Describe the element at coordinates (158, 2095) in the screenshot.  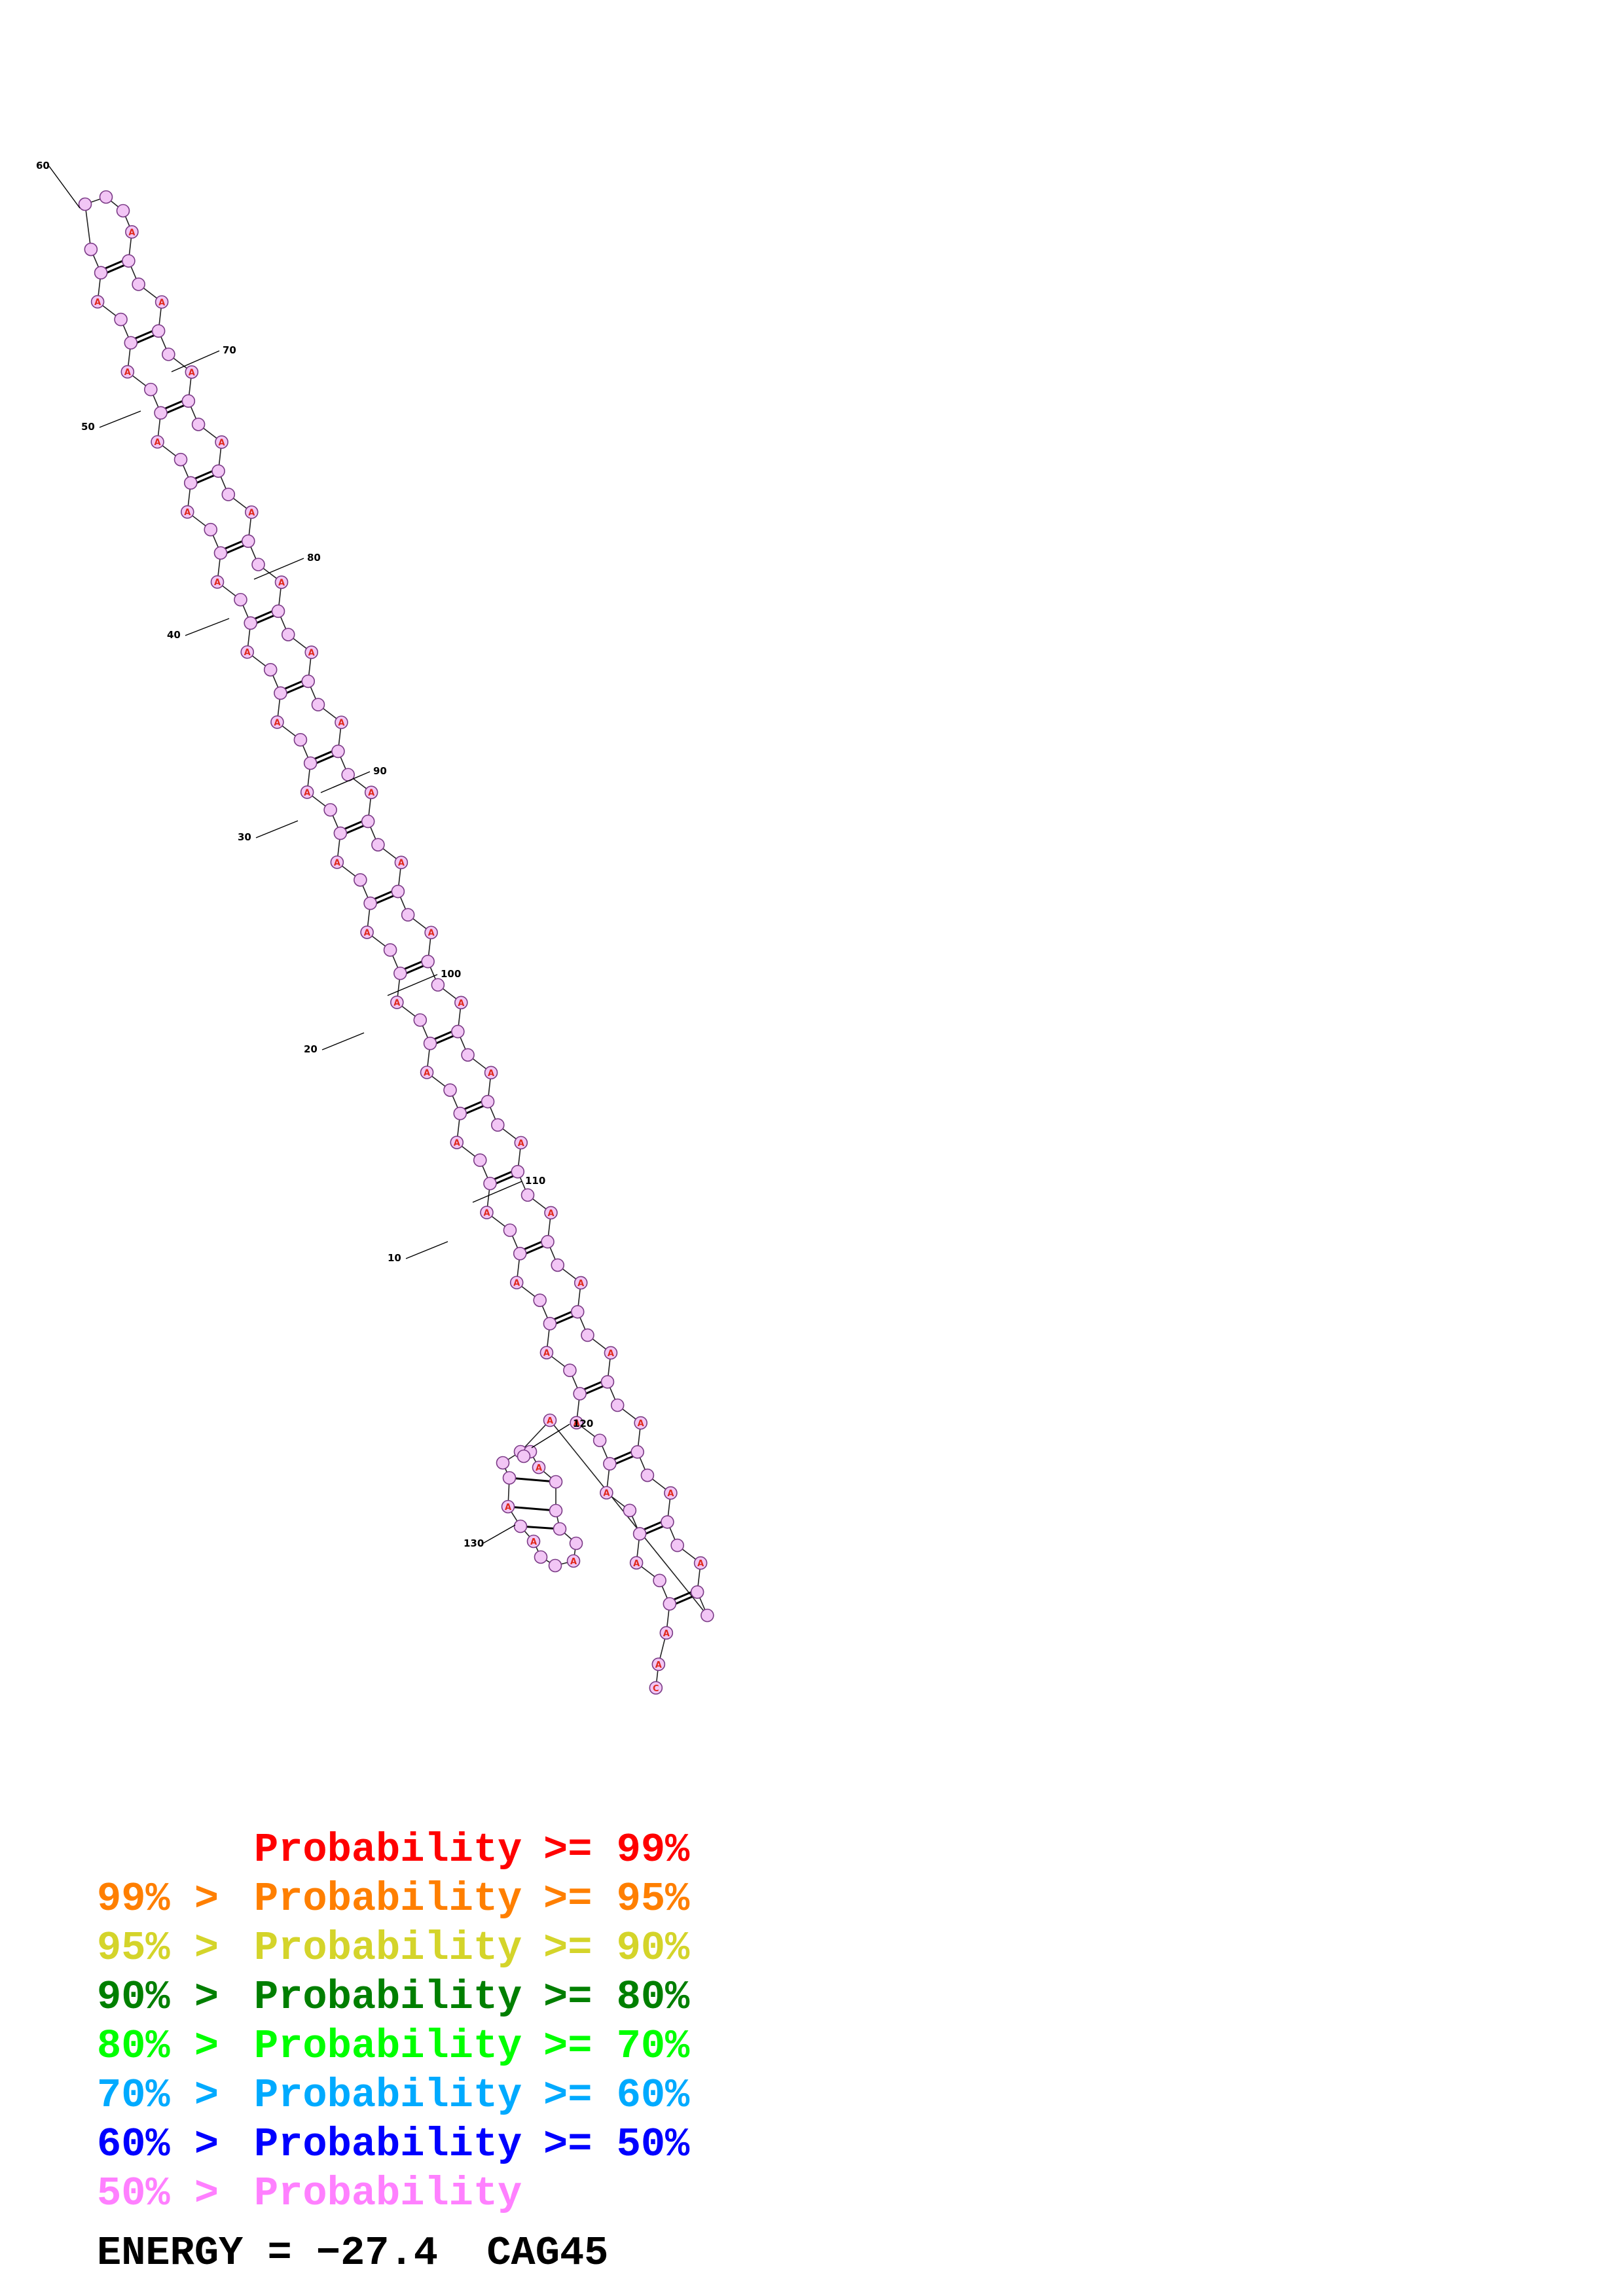
I see `legend-prefix: 70% >` at that location.